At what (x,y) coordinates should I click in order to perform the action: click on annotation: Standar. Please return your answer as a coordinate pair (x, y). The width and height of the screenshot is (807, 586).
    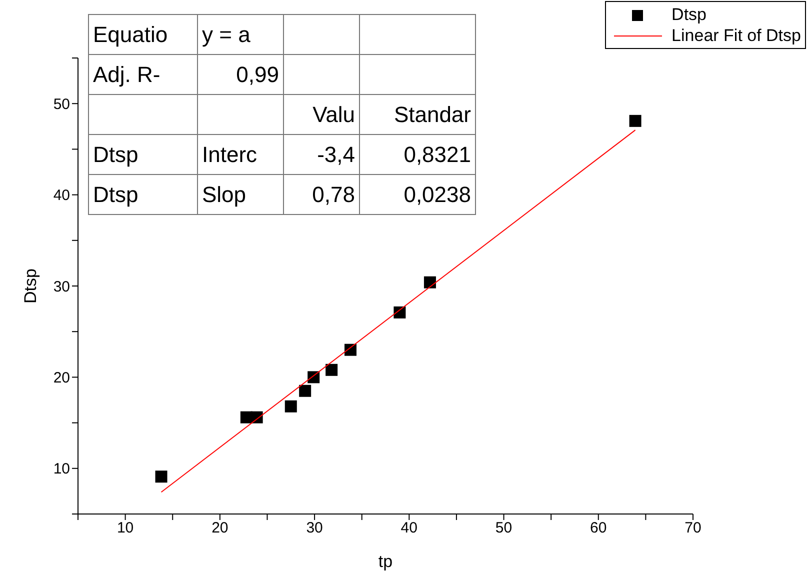
    Looking at the image, I should click on (418, 114).